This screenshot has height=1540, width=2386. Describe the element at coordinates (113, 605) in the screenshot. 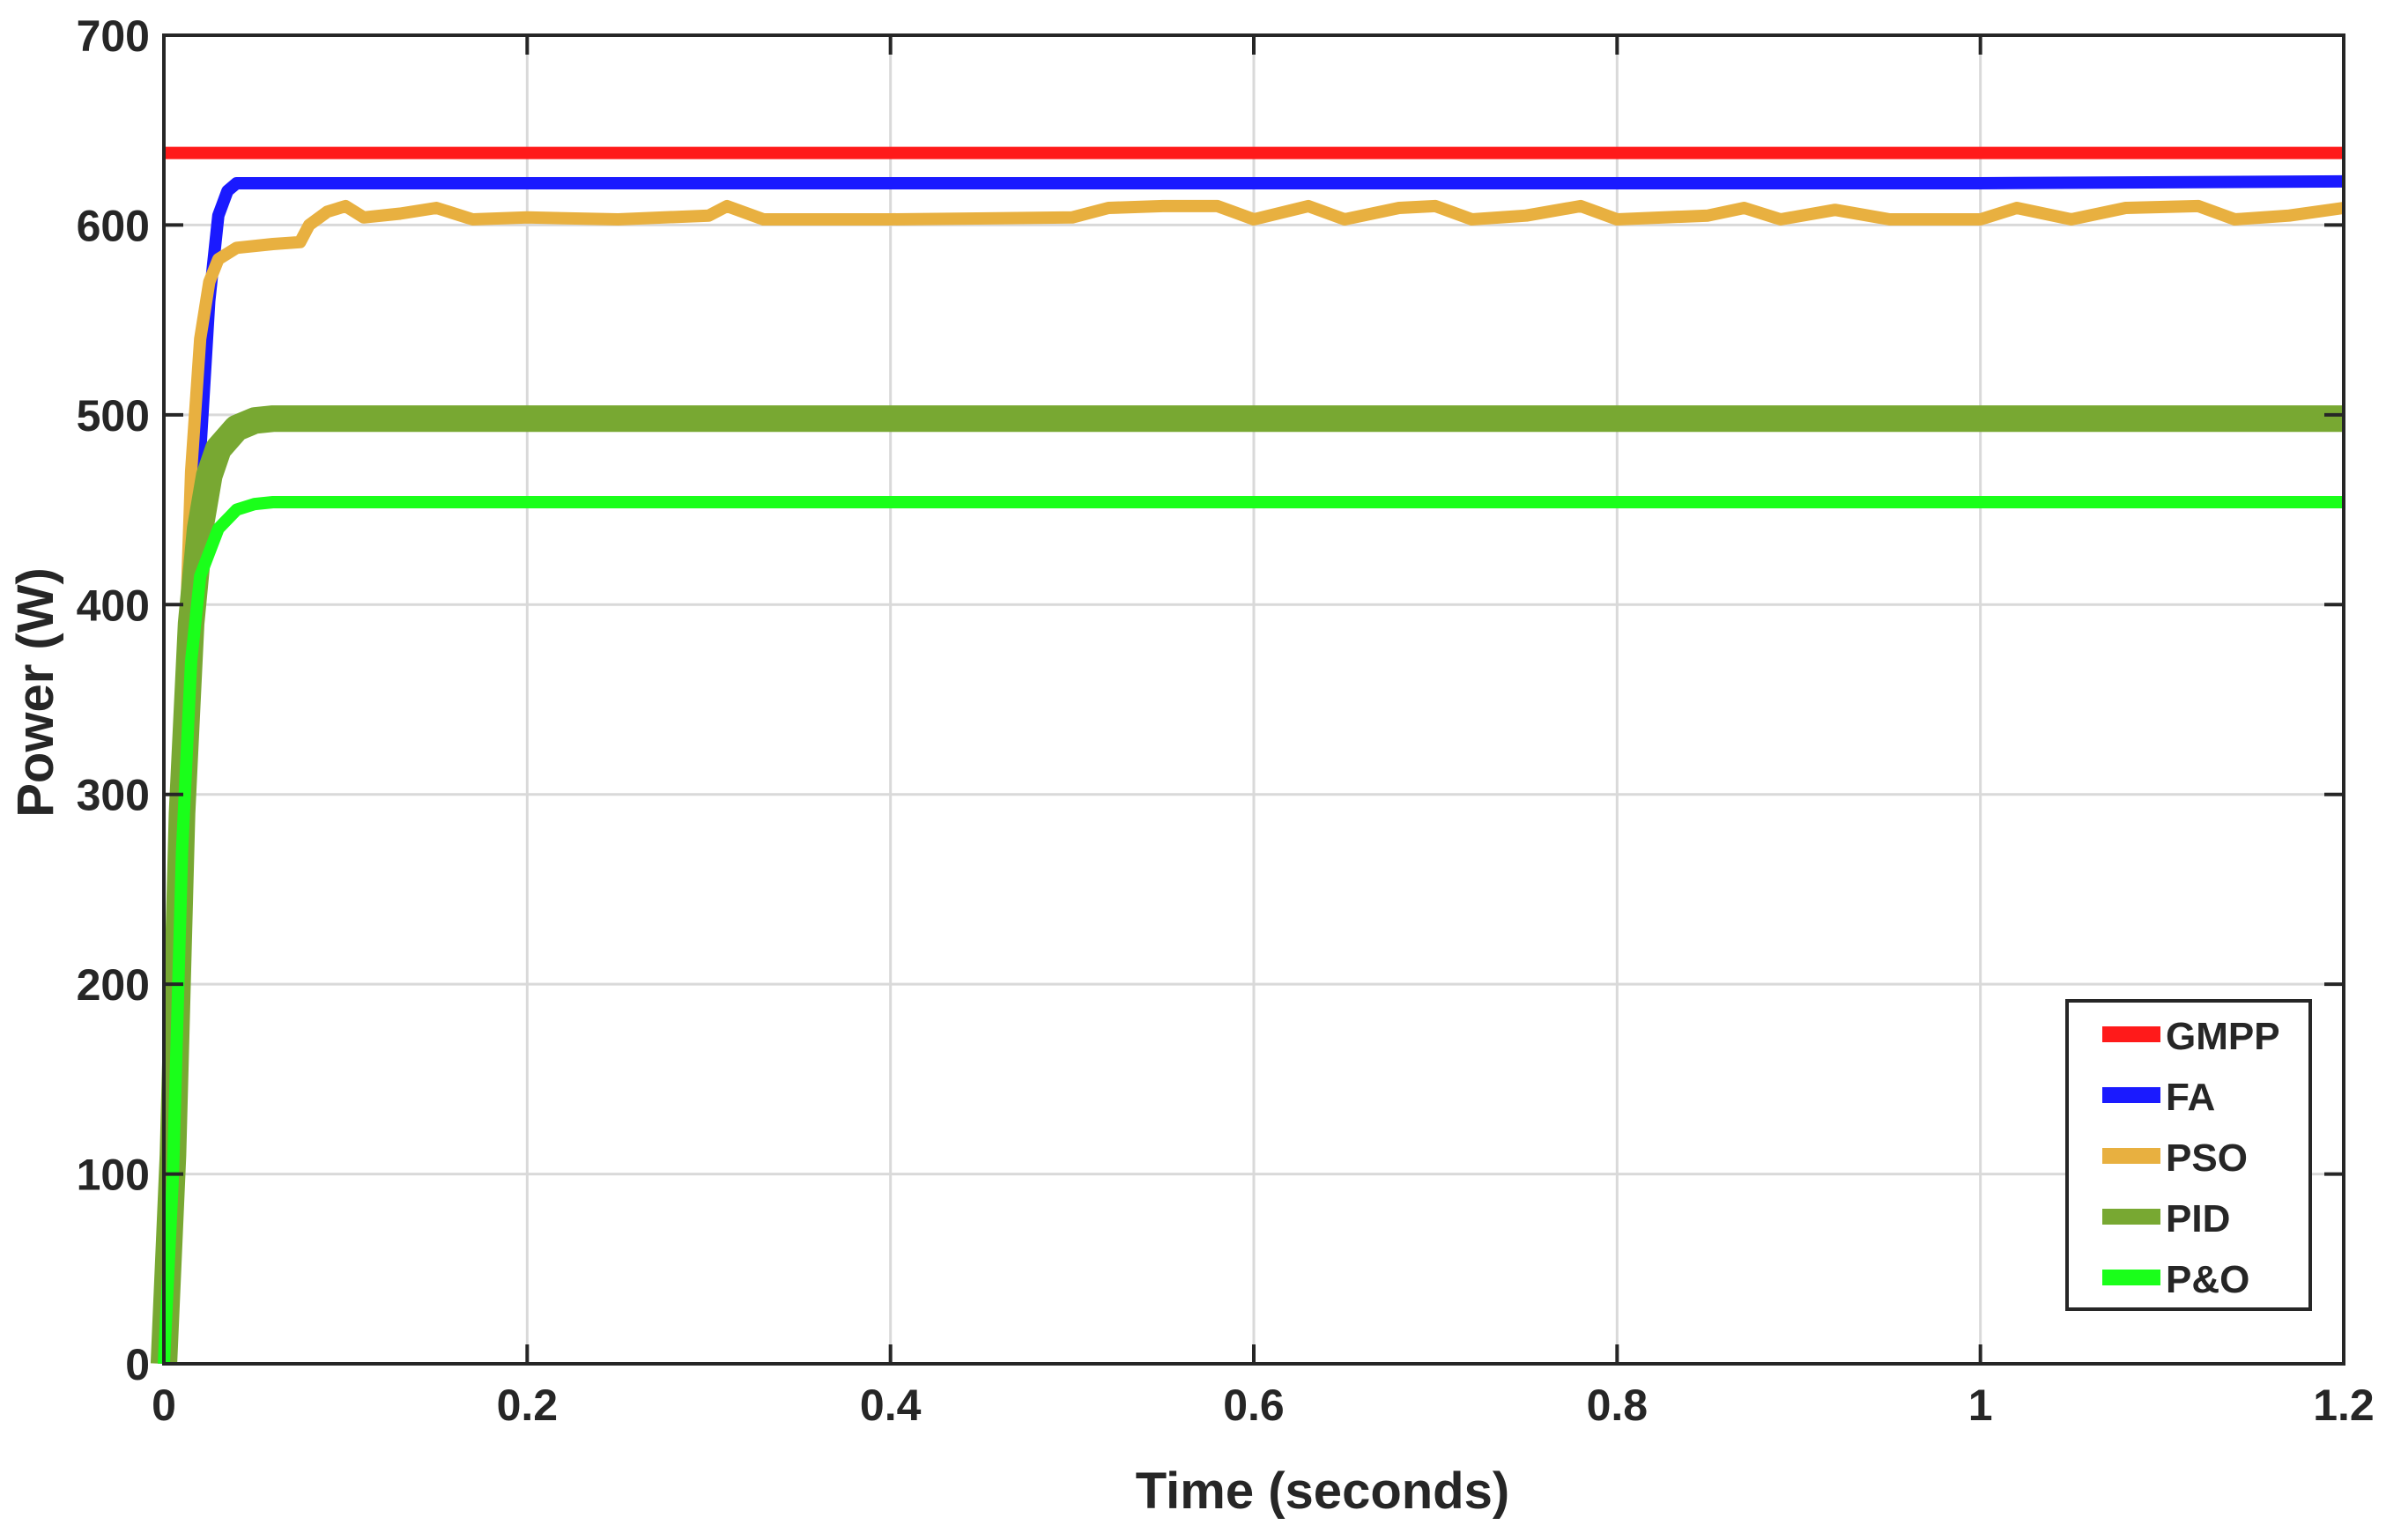

I see `y-tick-label: 400` at that location.